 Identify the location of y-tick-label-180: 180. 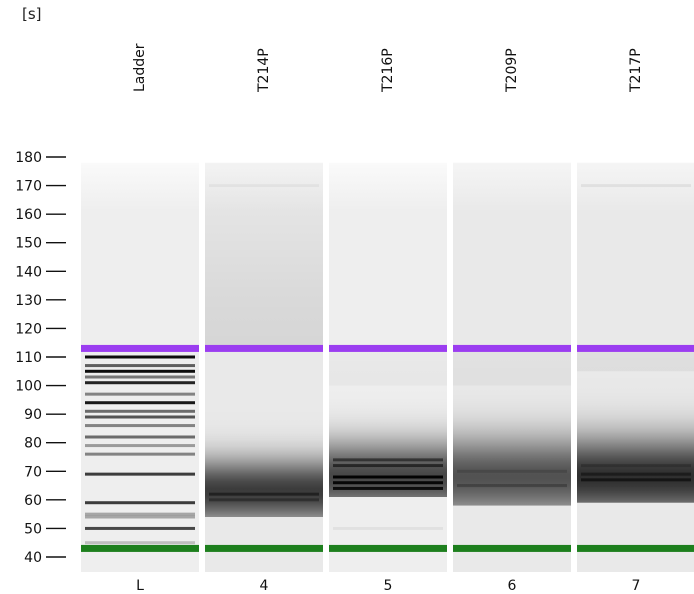
(28, 158).